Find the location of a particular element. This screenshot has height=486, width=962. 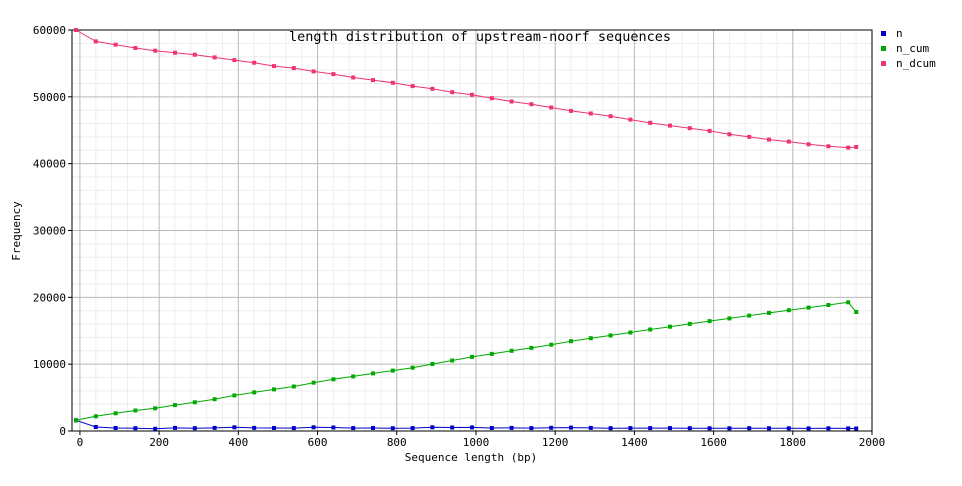

legend-label-n-cum: n_cum is located at coordinates (912, 48).